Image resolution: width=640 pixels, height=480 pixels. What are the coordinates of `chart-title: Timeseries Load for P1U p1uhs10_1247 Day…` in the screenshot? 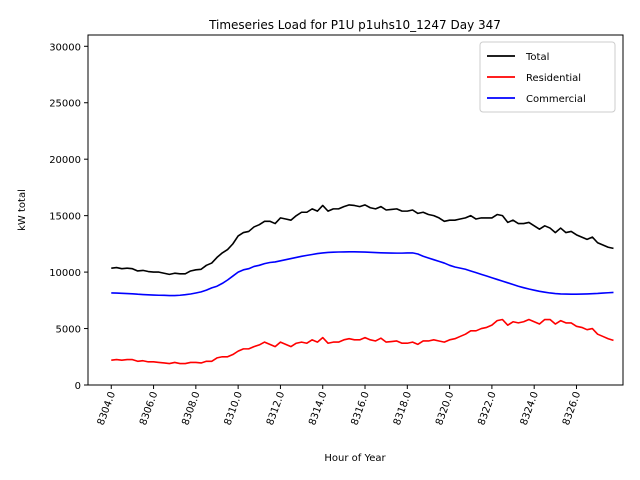 It's located at (354, 25).